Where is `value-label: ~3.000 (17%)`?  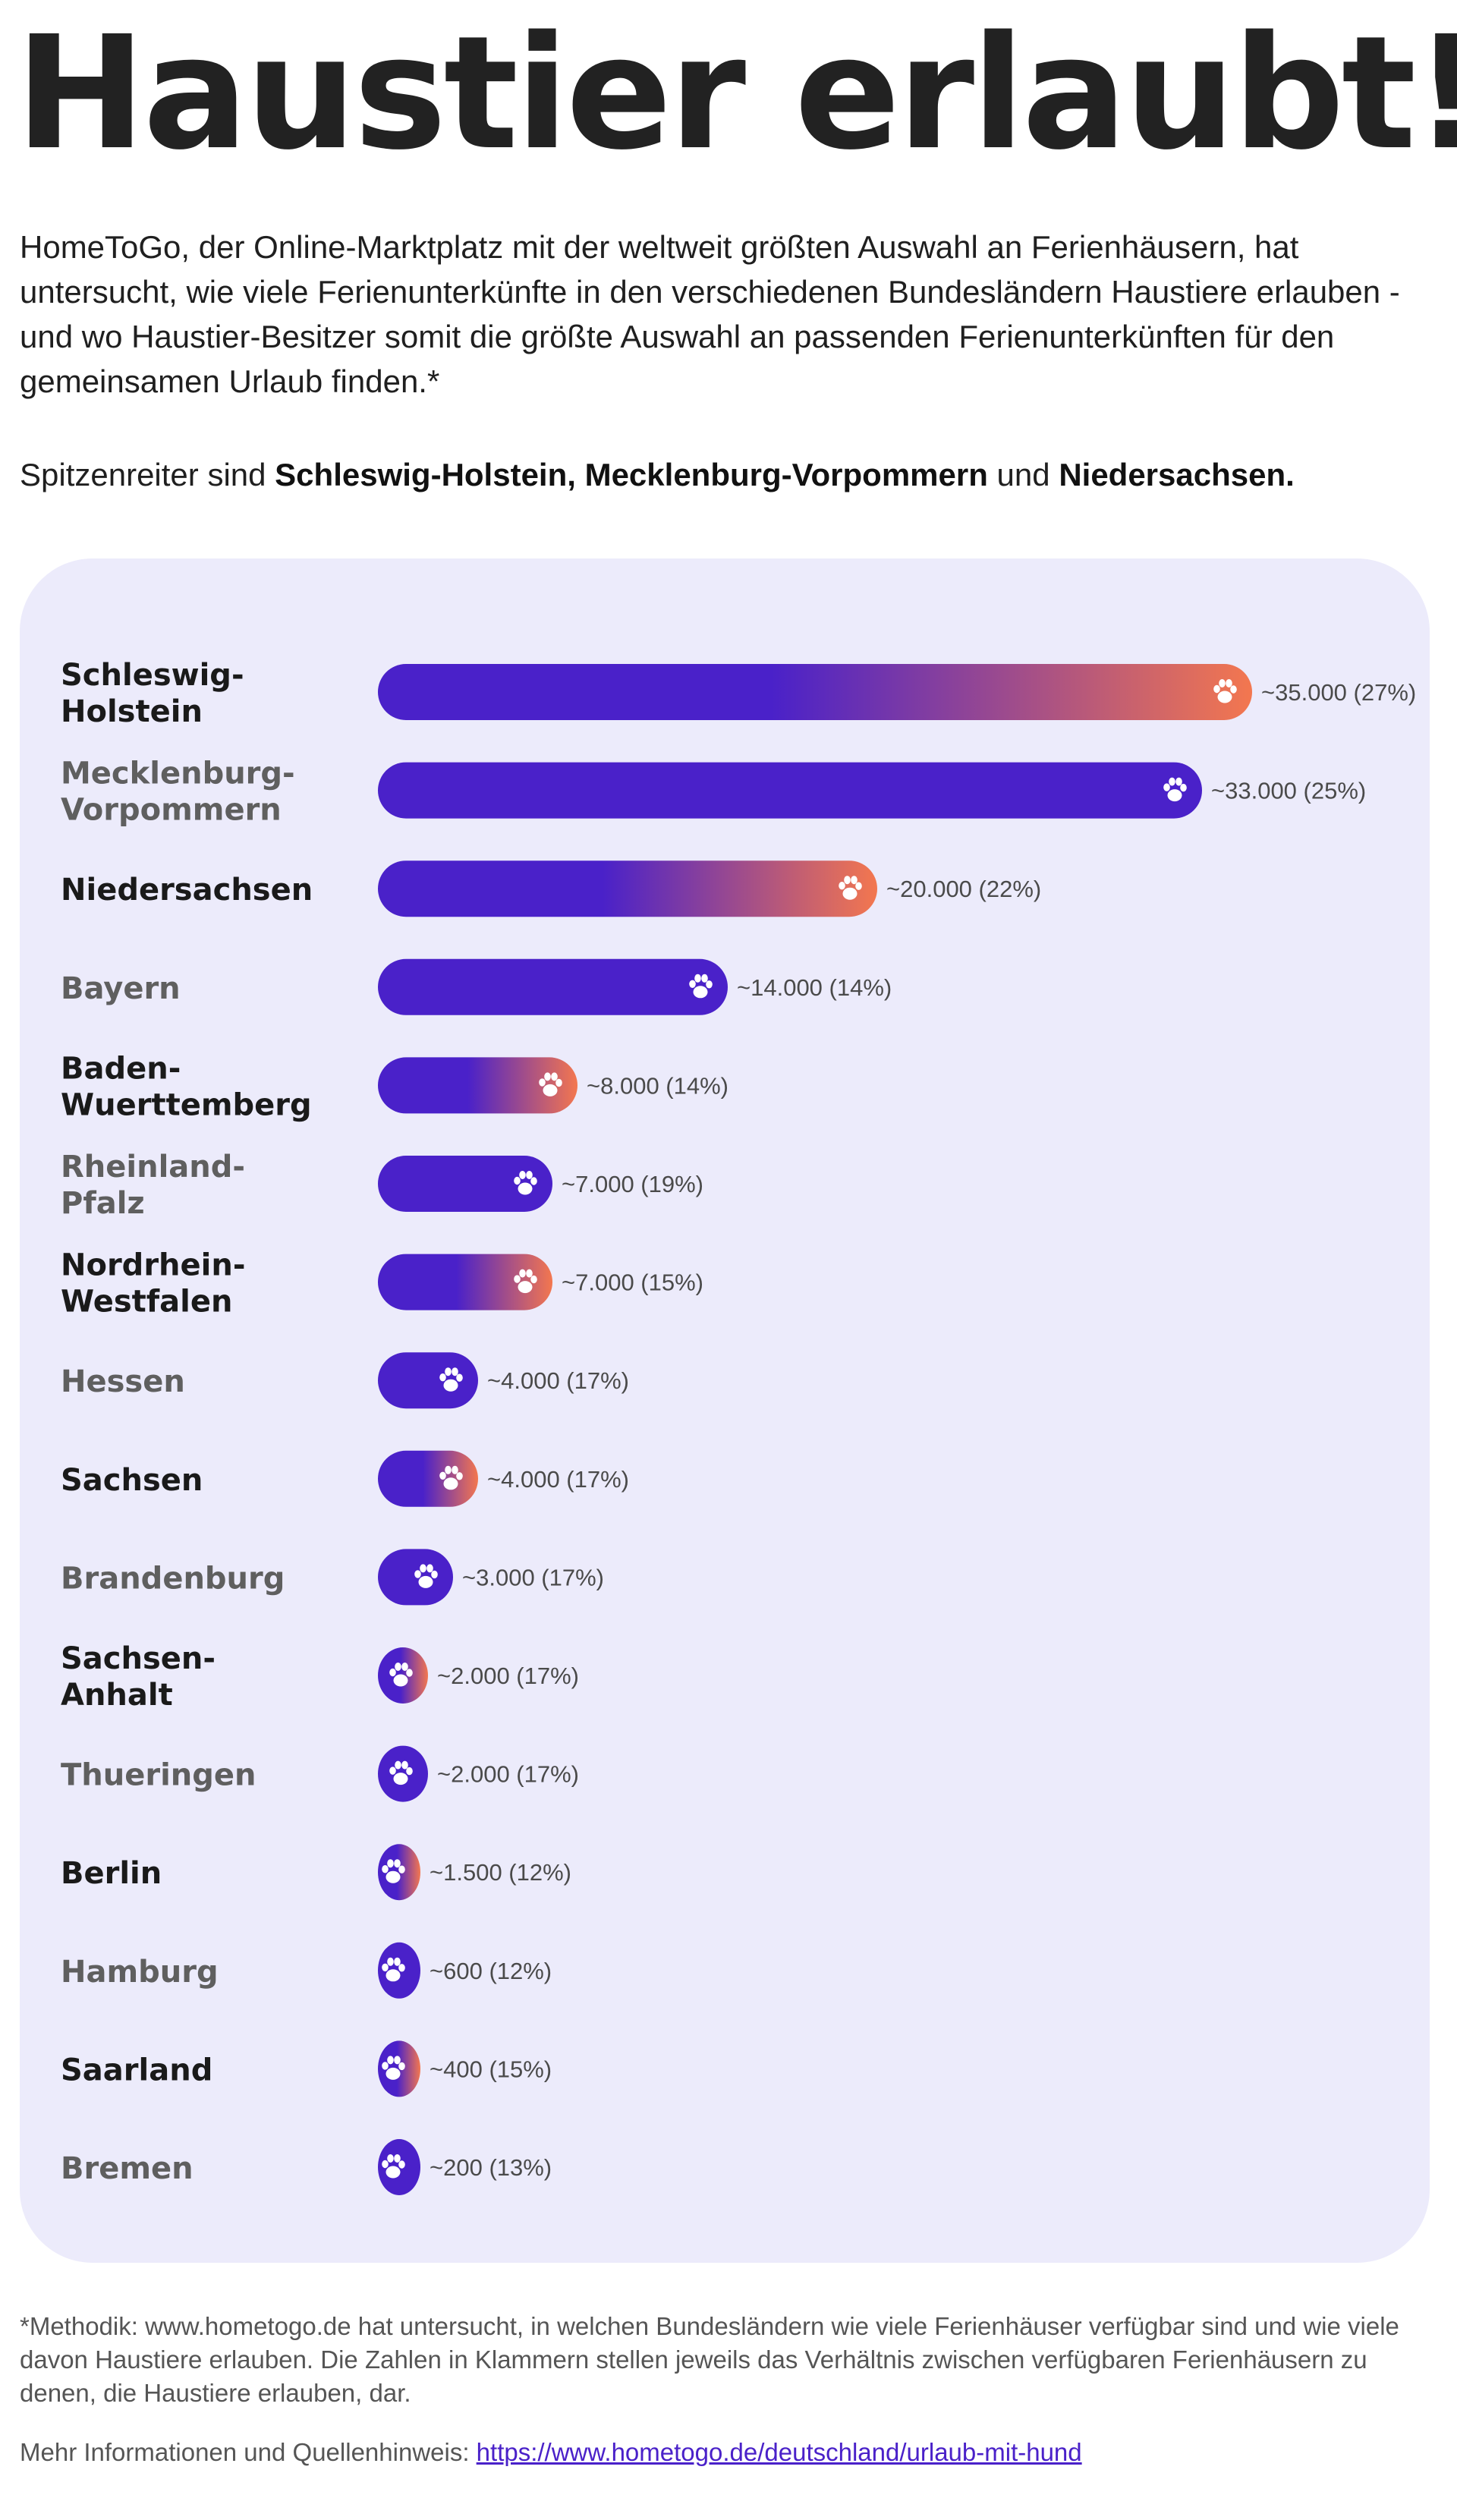 value-label: ~3.000 (17%) is located at coordinates (533, 1577).